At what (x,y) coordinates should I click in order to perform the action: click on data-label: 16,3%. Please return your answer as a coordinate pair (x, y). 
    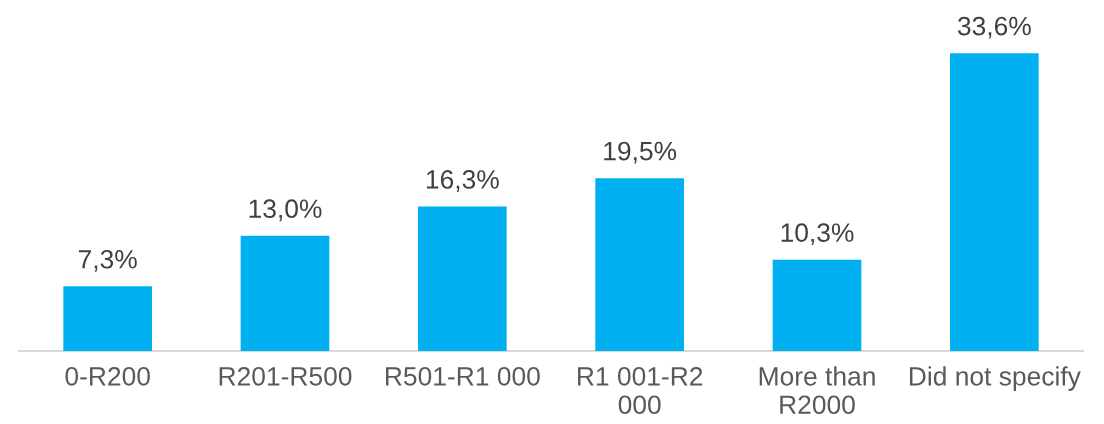
    Looking at the image, I should click on (462, 181).